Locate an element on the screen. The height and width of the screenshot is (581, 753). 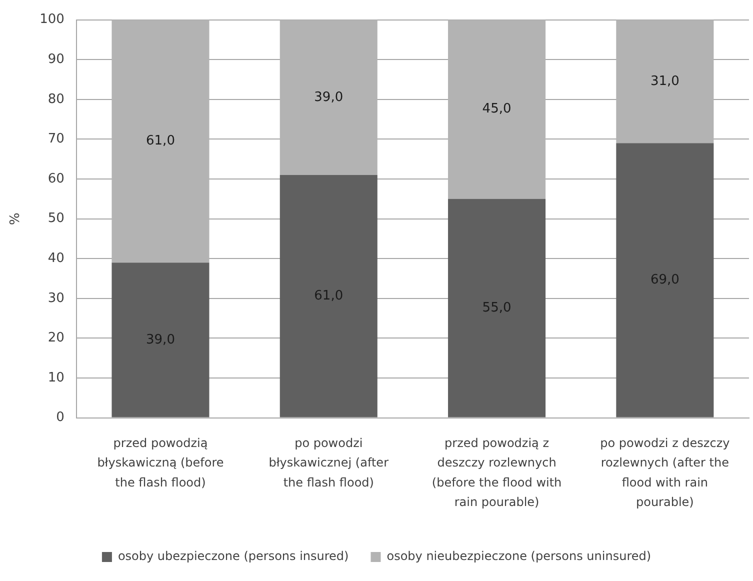
data-label: 69,0 is located at coordinates (665, 280).